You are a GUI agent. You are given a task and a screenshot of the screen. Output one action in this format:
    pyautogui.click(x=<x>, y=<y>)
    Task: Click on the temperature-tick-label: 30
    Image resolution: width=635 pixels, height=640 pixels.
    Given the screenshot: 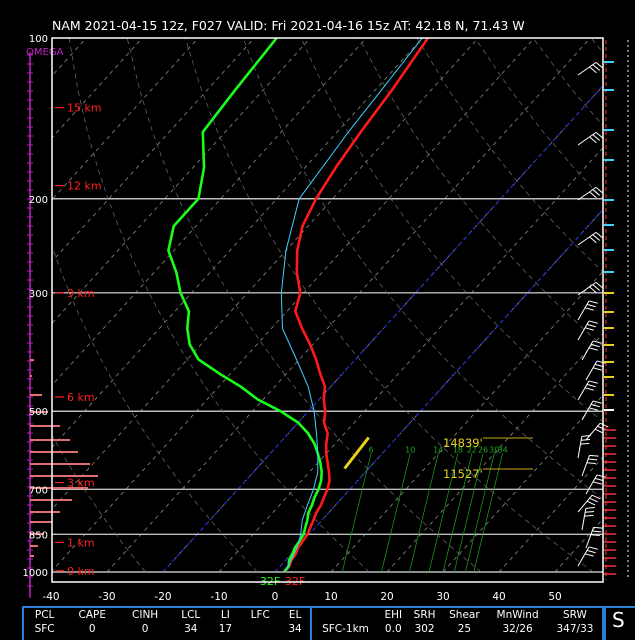 What is the action you would take?
    pyautogui.click(x=442, y=597)
    